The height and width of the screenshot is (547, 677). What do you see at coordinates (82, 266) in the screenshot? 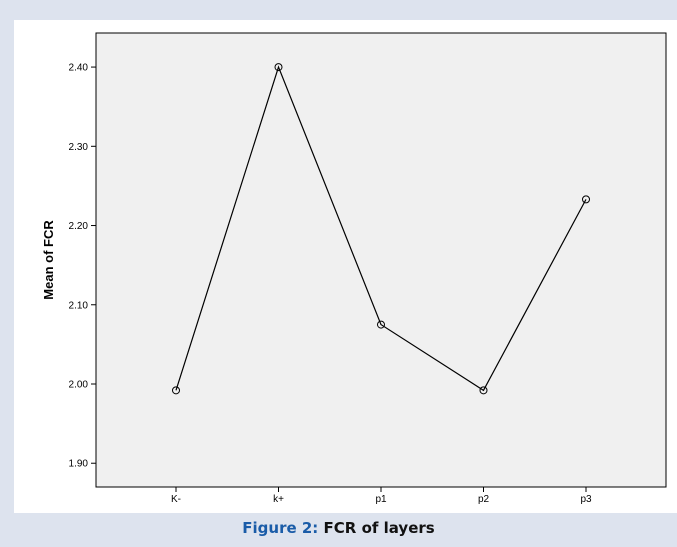
I see `y-axis: 1.90 2.00 2.10 2.20 2.30 2.40` at bounding box center [82, 266].